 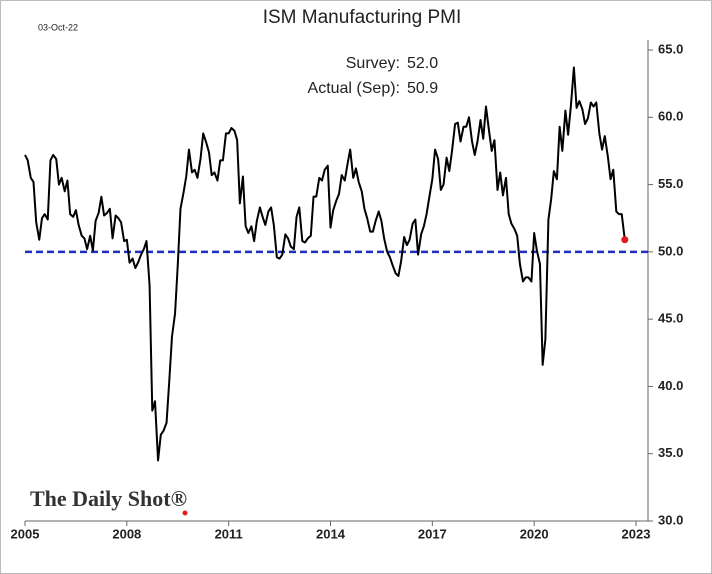 I want to click on x-tick-label: 2020, so click(x=534, y=533).